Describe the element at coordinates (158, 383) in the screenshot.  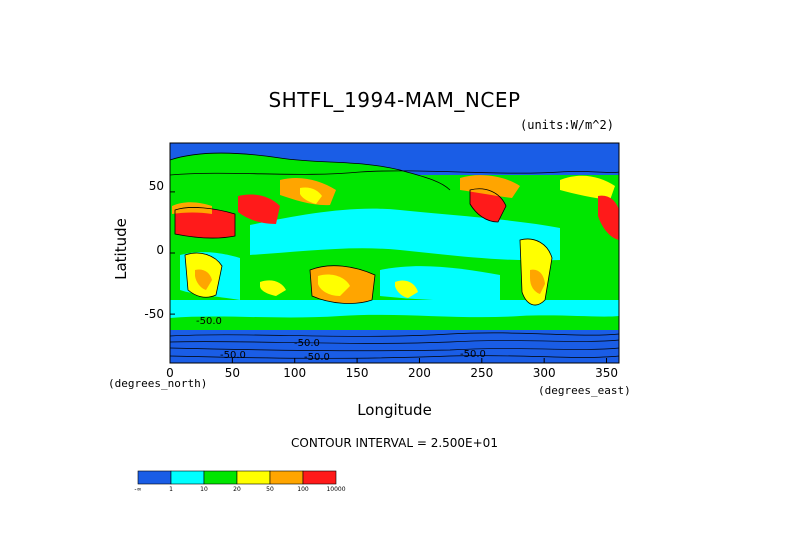
I see `x-units-left: (degrees_north)` at that location.